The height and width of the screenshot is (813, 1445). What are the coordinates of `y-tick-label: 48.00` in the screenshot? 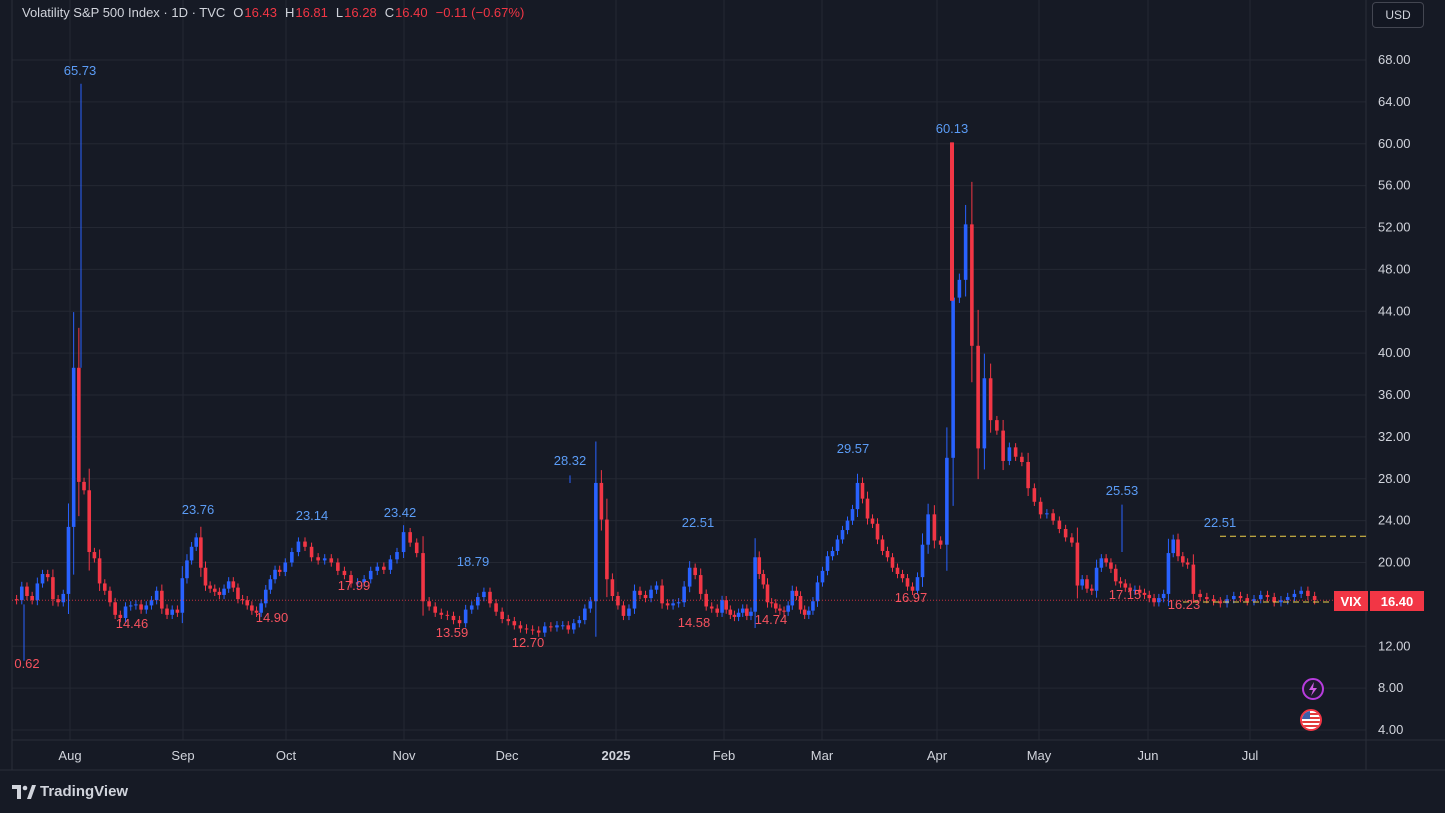 It's located at (1394, 268).